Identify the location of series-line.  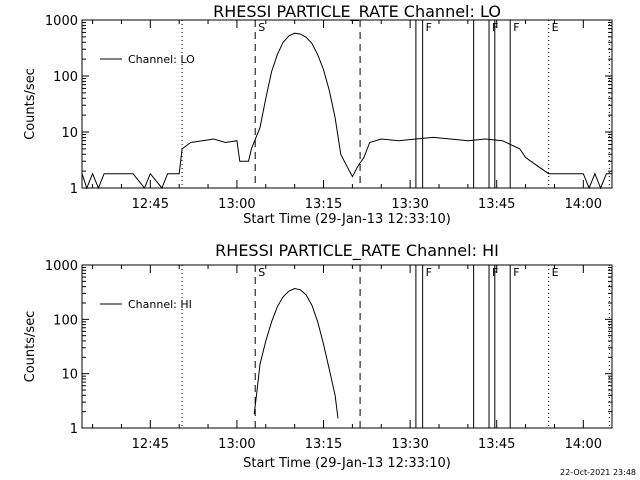
(296, 353).